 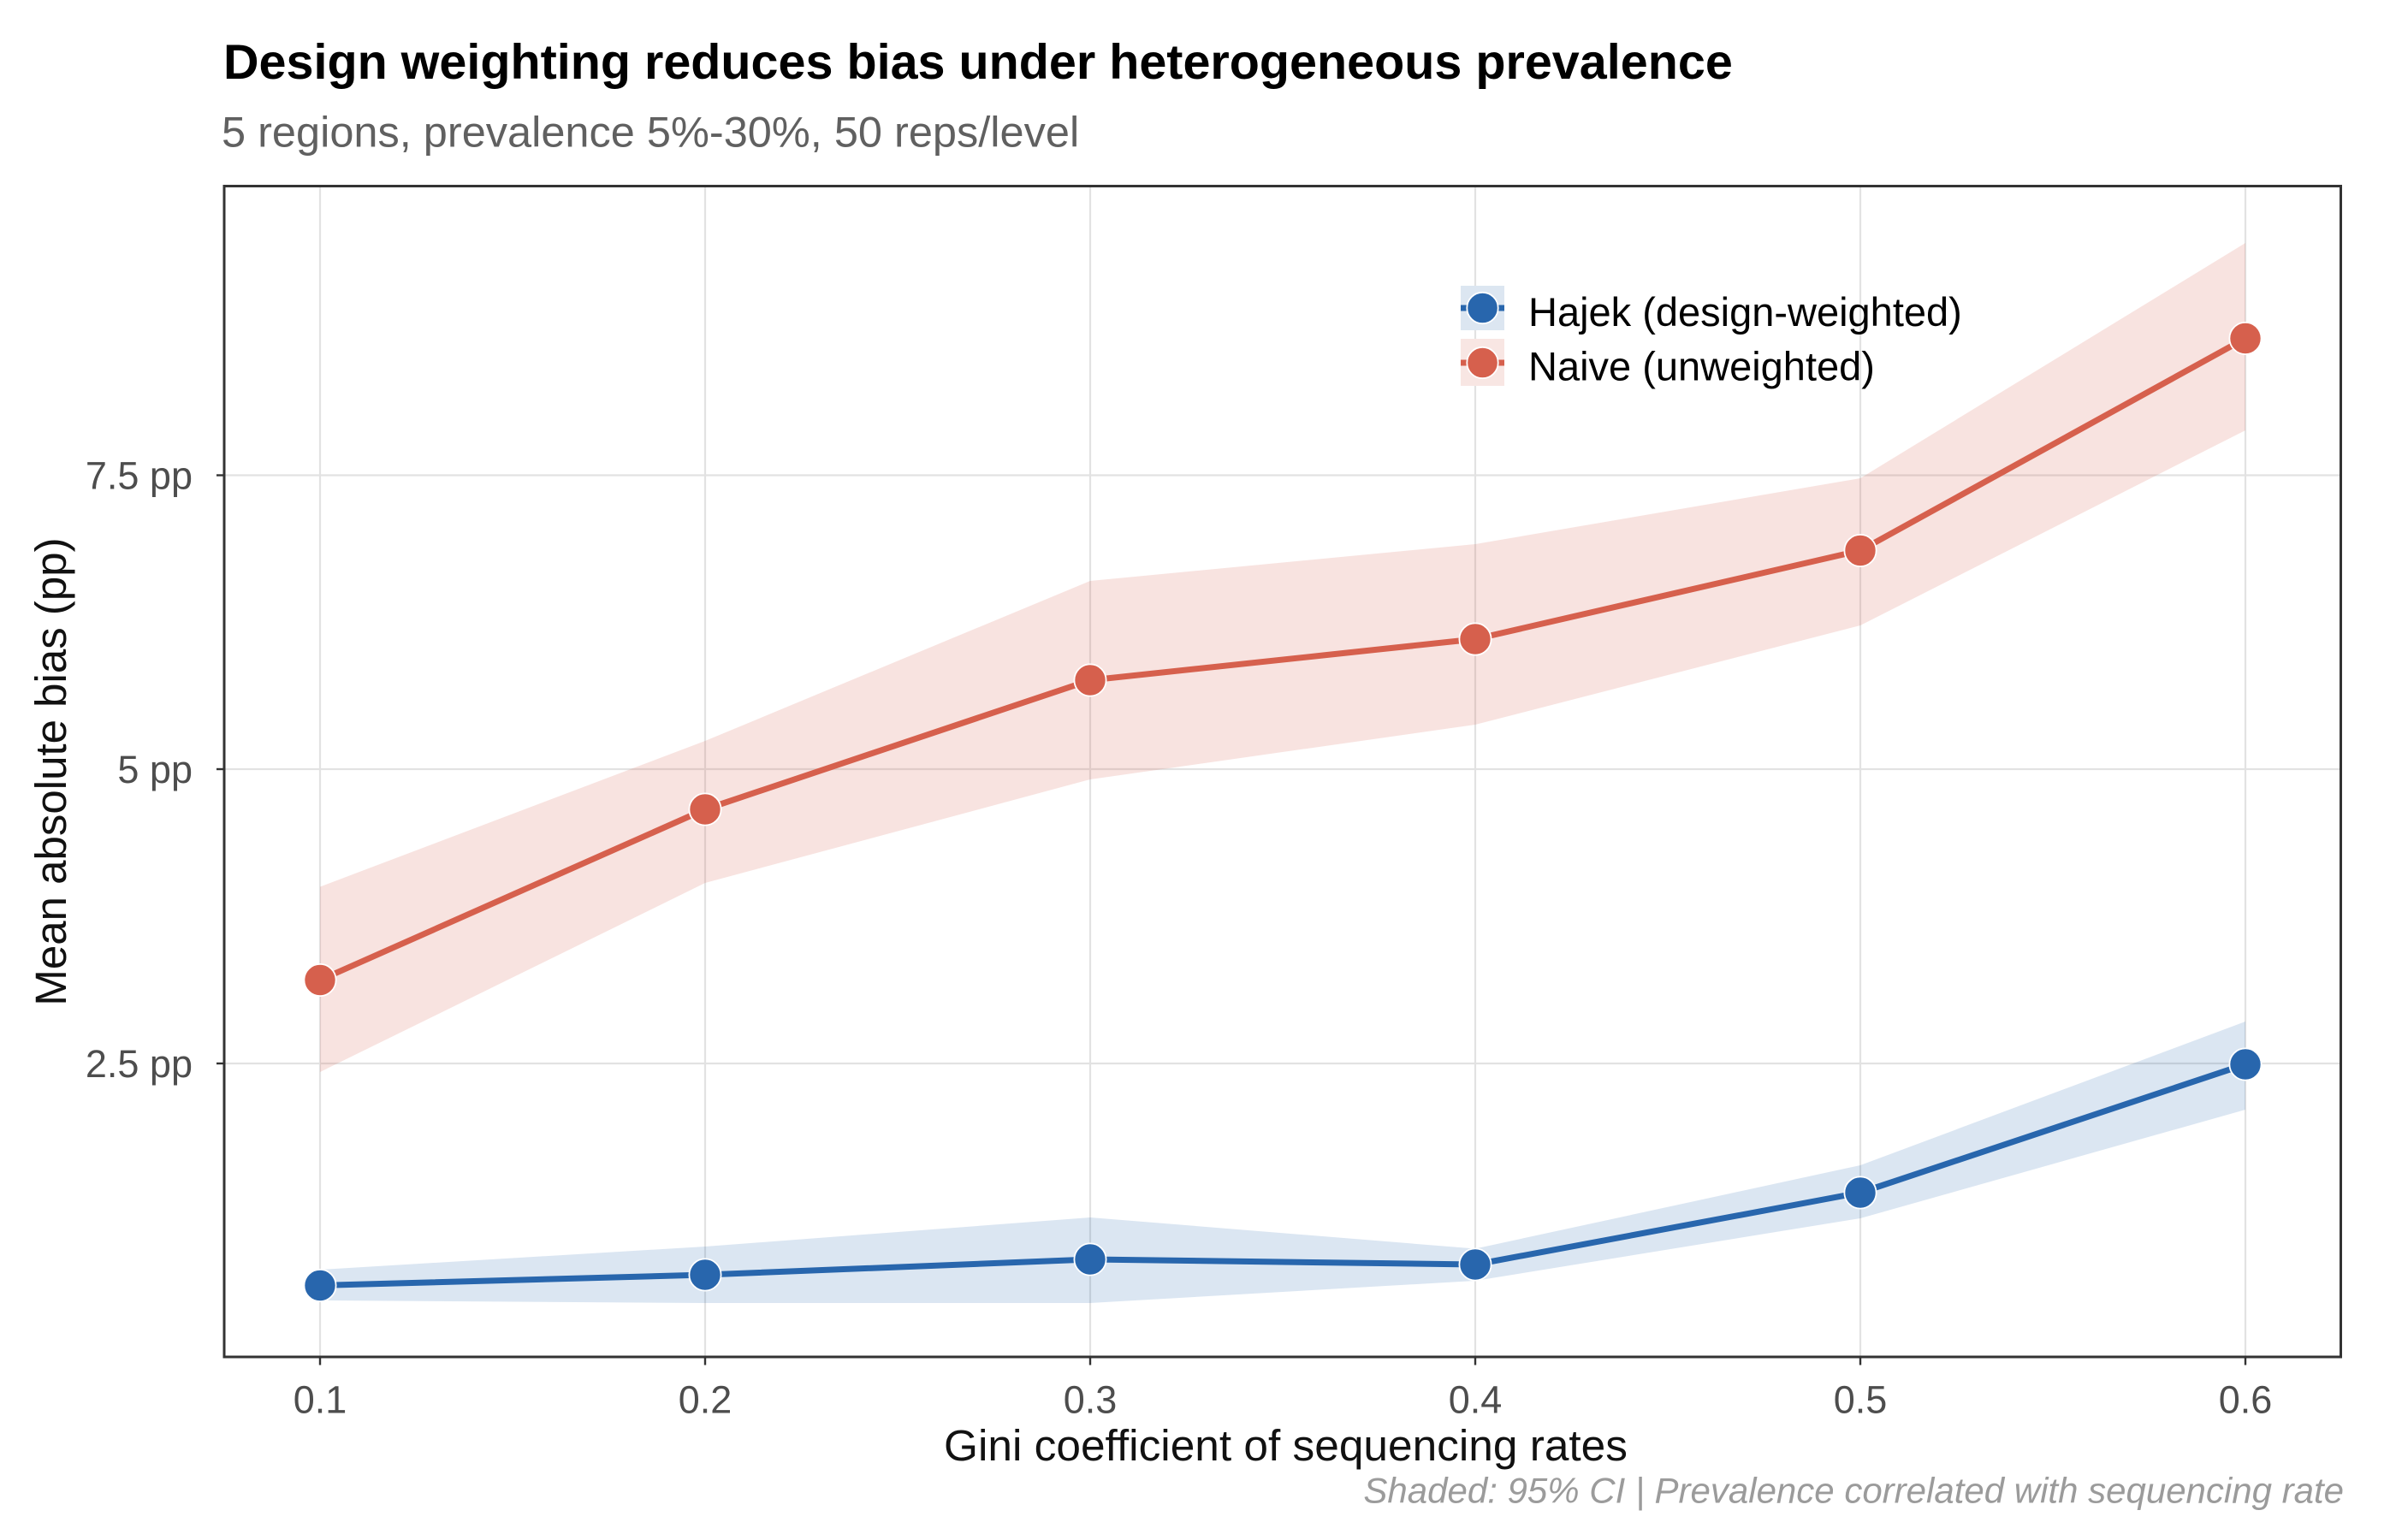 What do you see at coordinates (51, 771) in the screenshot?
I see `svg-text: Mean absolute bias (pp)` at bounding box center [51, 771].